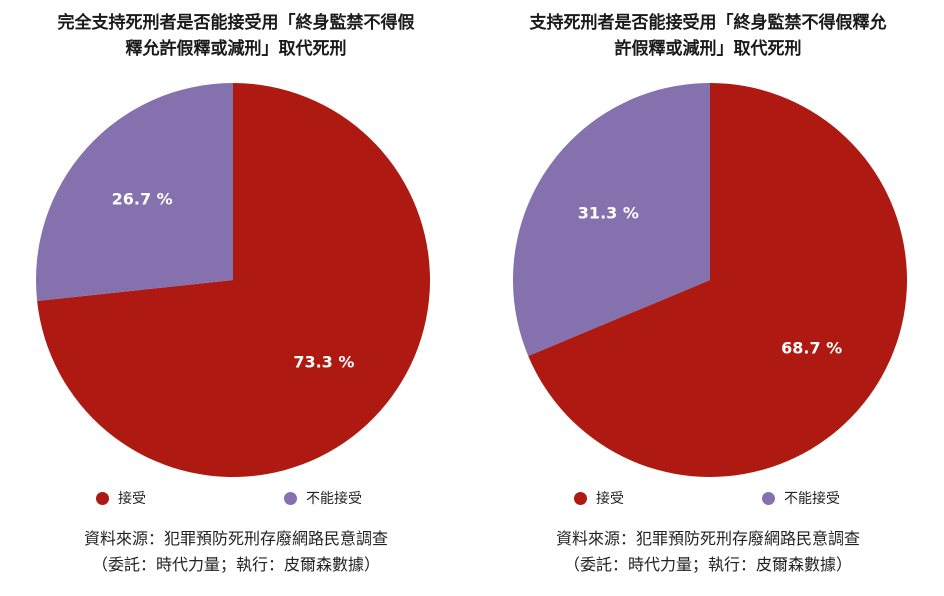 This screenshot has height=596, width=944. What do you see at coordinates (811, 348) in the screenshot?
I see `pie-value-label-accept: 68.7 %` at bounding box center [811, 348].